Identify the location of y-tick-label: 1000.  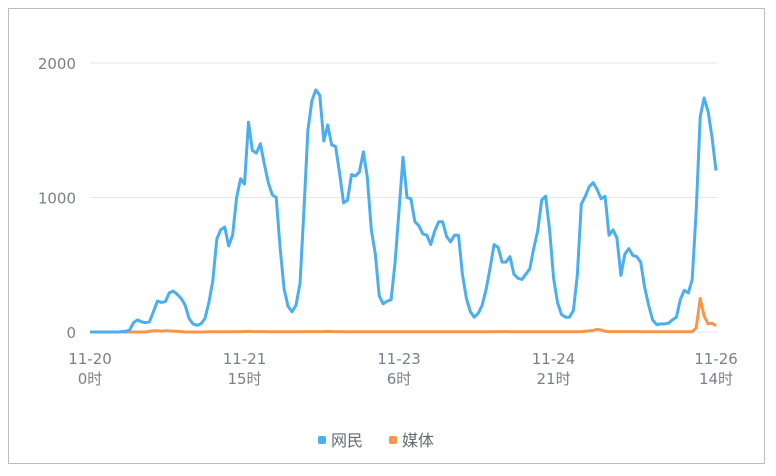
(57, 199).